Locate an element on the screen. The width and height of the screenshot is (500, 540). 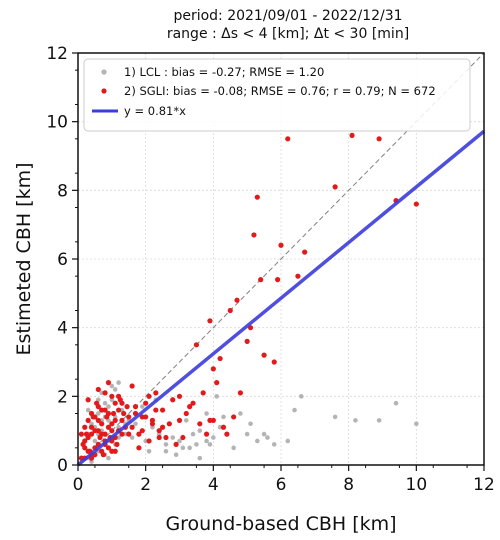
y-tick-label-0: 0 is located at coordinates (62, 466).